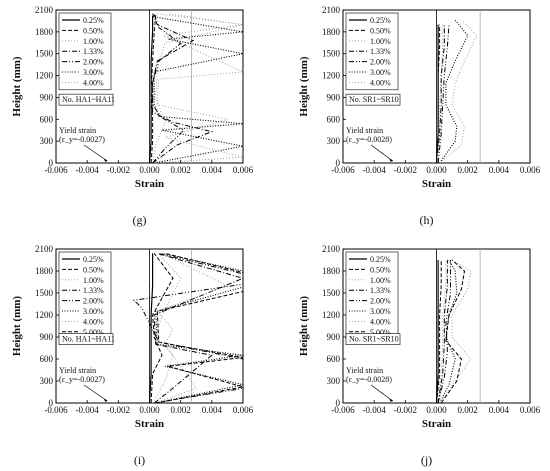  Describe the element at coordinates (438, 93) in the screenshot. I see `series-line-0.50pct` at that location.